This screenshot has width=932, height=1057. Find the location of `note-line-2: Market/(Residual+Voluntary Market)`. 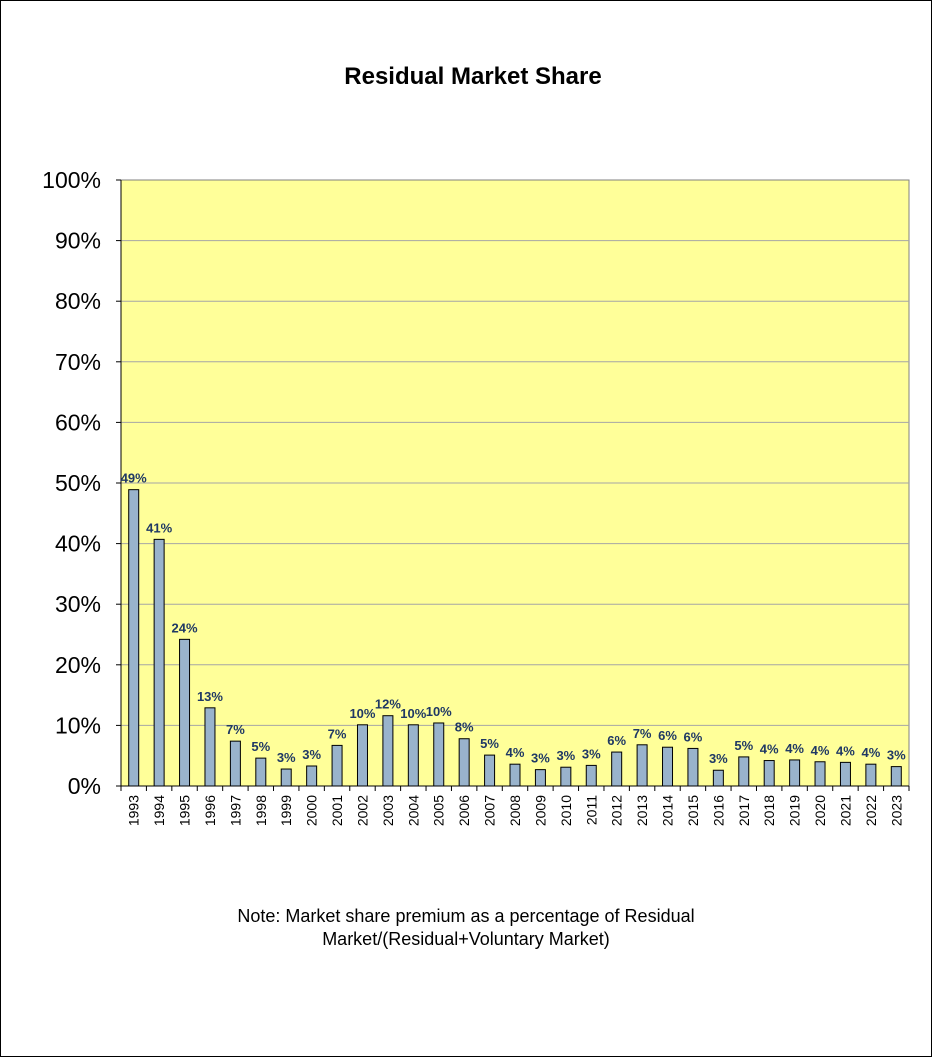

note-line-2: Market/(Residual+Voluntary Market) is located at coordinates (466, 939).